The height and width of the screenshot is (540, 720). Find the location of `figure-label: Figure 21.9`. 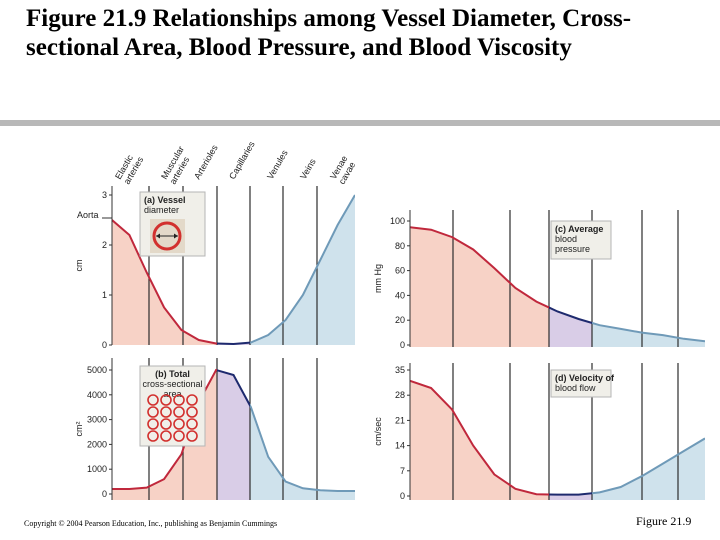

figure-label: Figure 21.9 is located at coordinates (664, 521).